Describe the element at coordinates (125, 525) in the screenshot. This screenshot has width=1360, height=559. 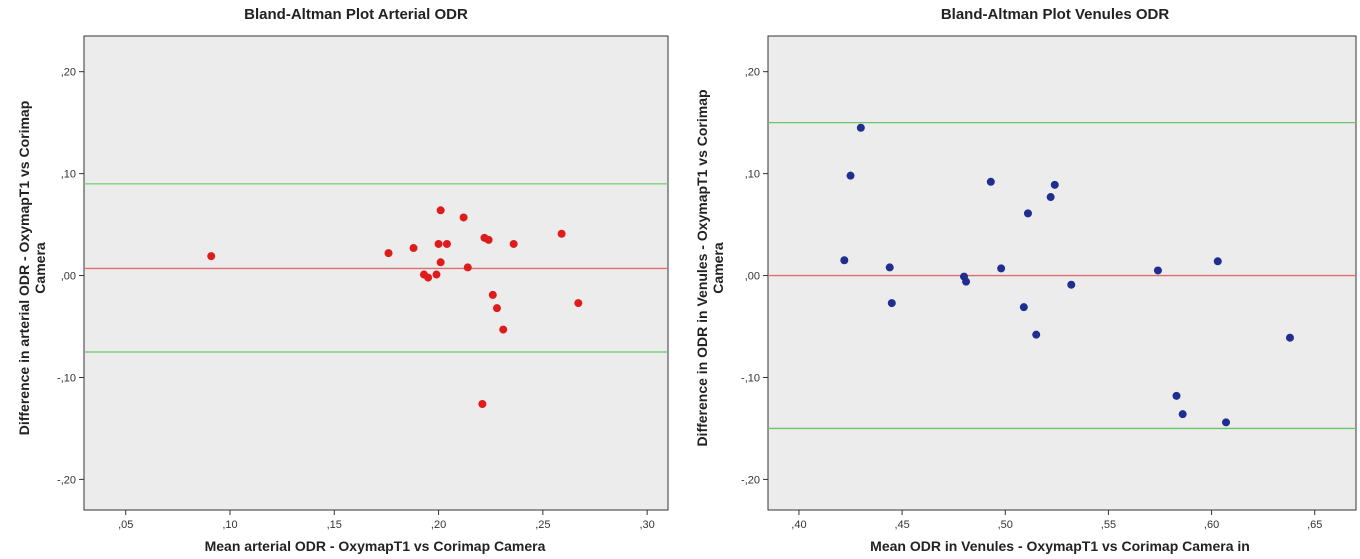
I see `x-tick-label: ,05` at that location.